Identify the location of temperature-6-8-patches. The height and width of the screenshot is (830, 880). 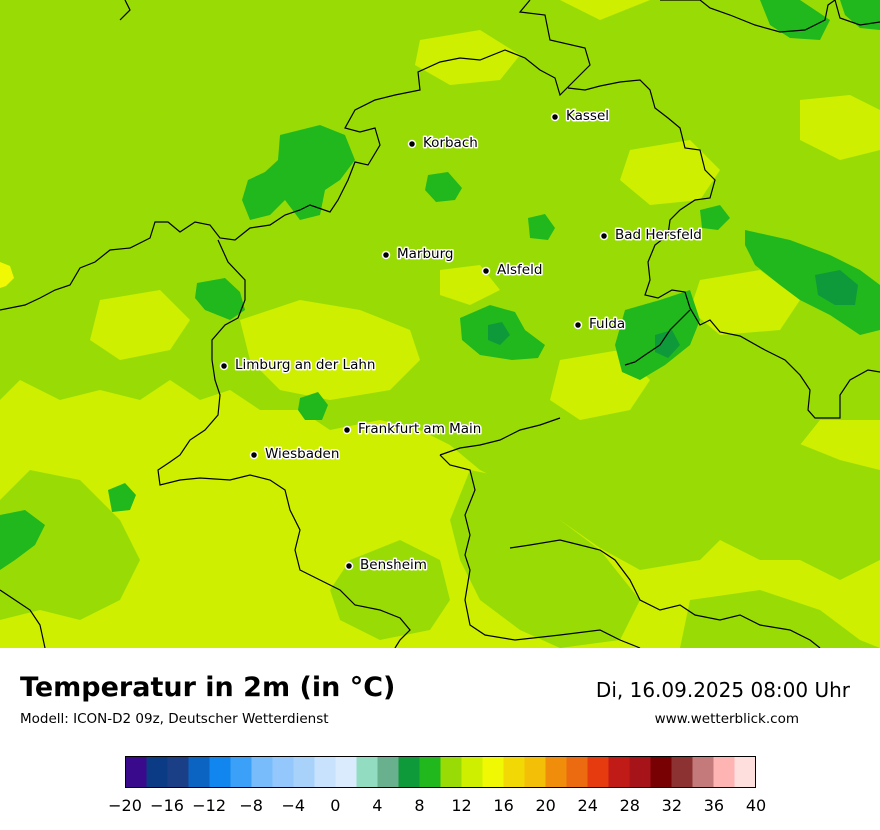
(673, 314).